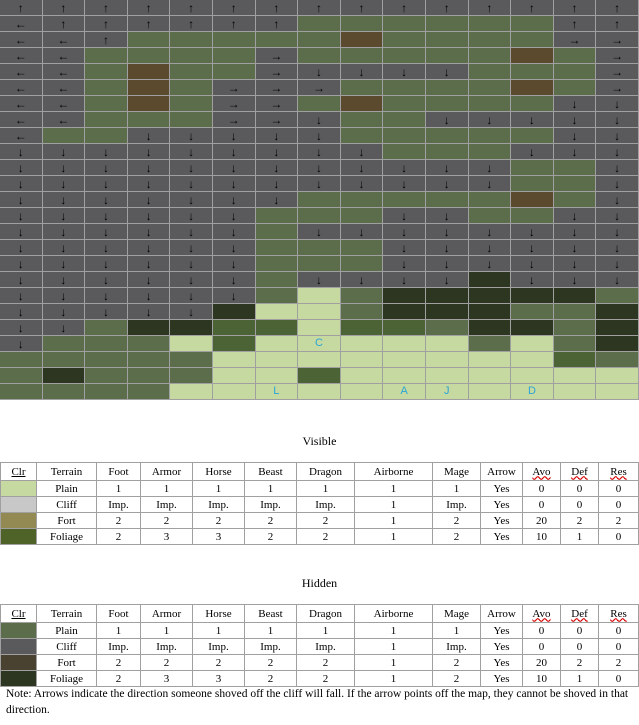 The width and height of the screenshot is (639, 725). What do you see at coordinates (66, 504) in the screenshot?
I see `cell-terrain: Cliff` at bounding box center [66, 504].